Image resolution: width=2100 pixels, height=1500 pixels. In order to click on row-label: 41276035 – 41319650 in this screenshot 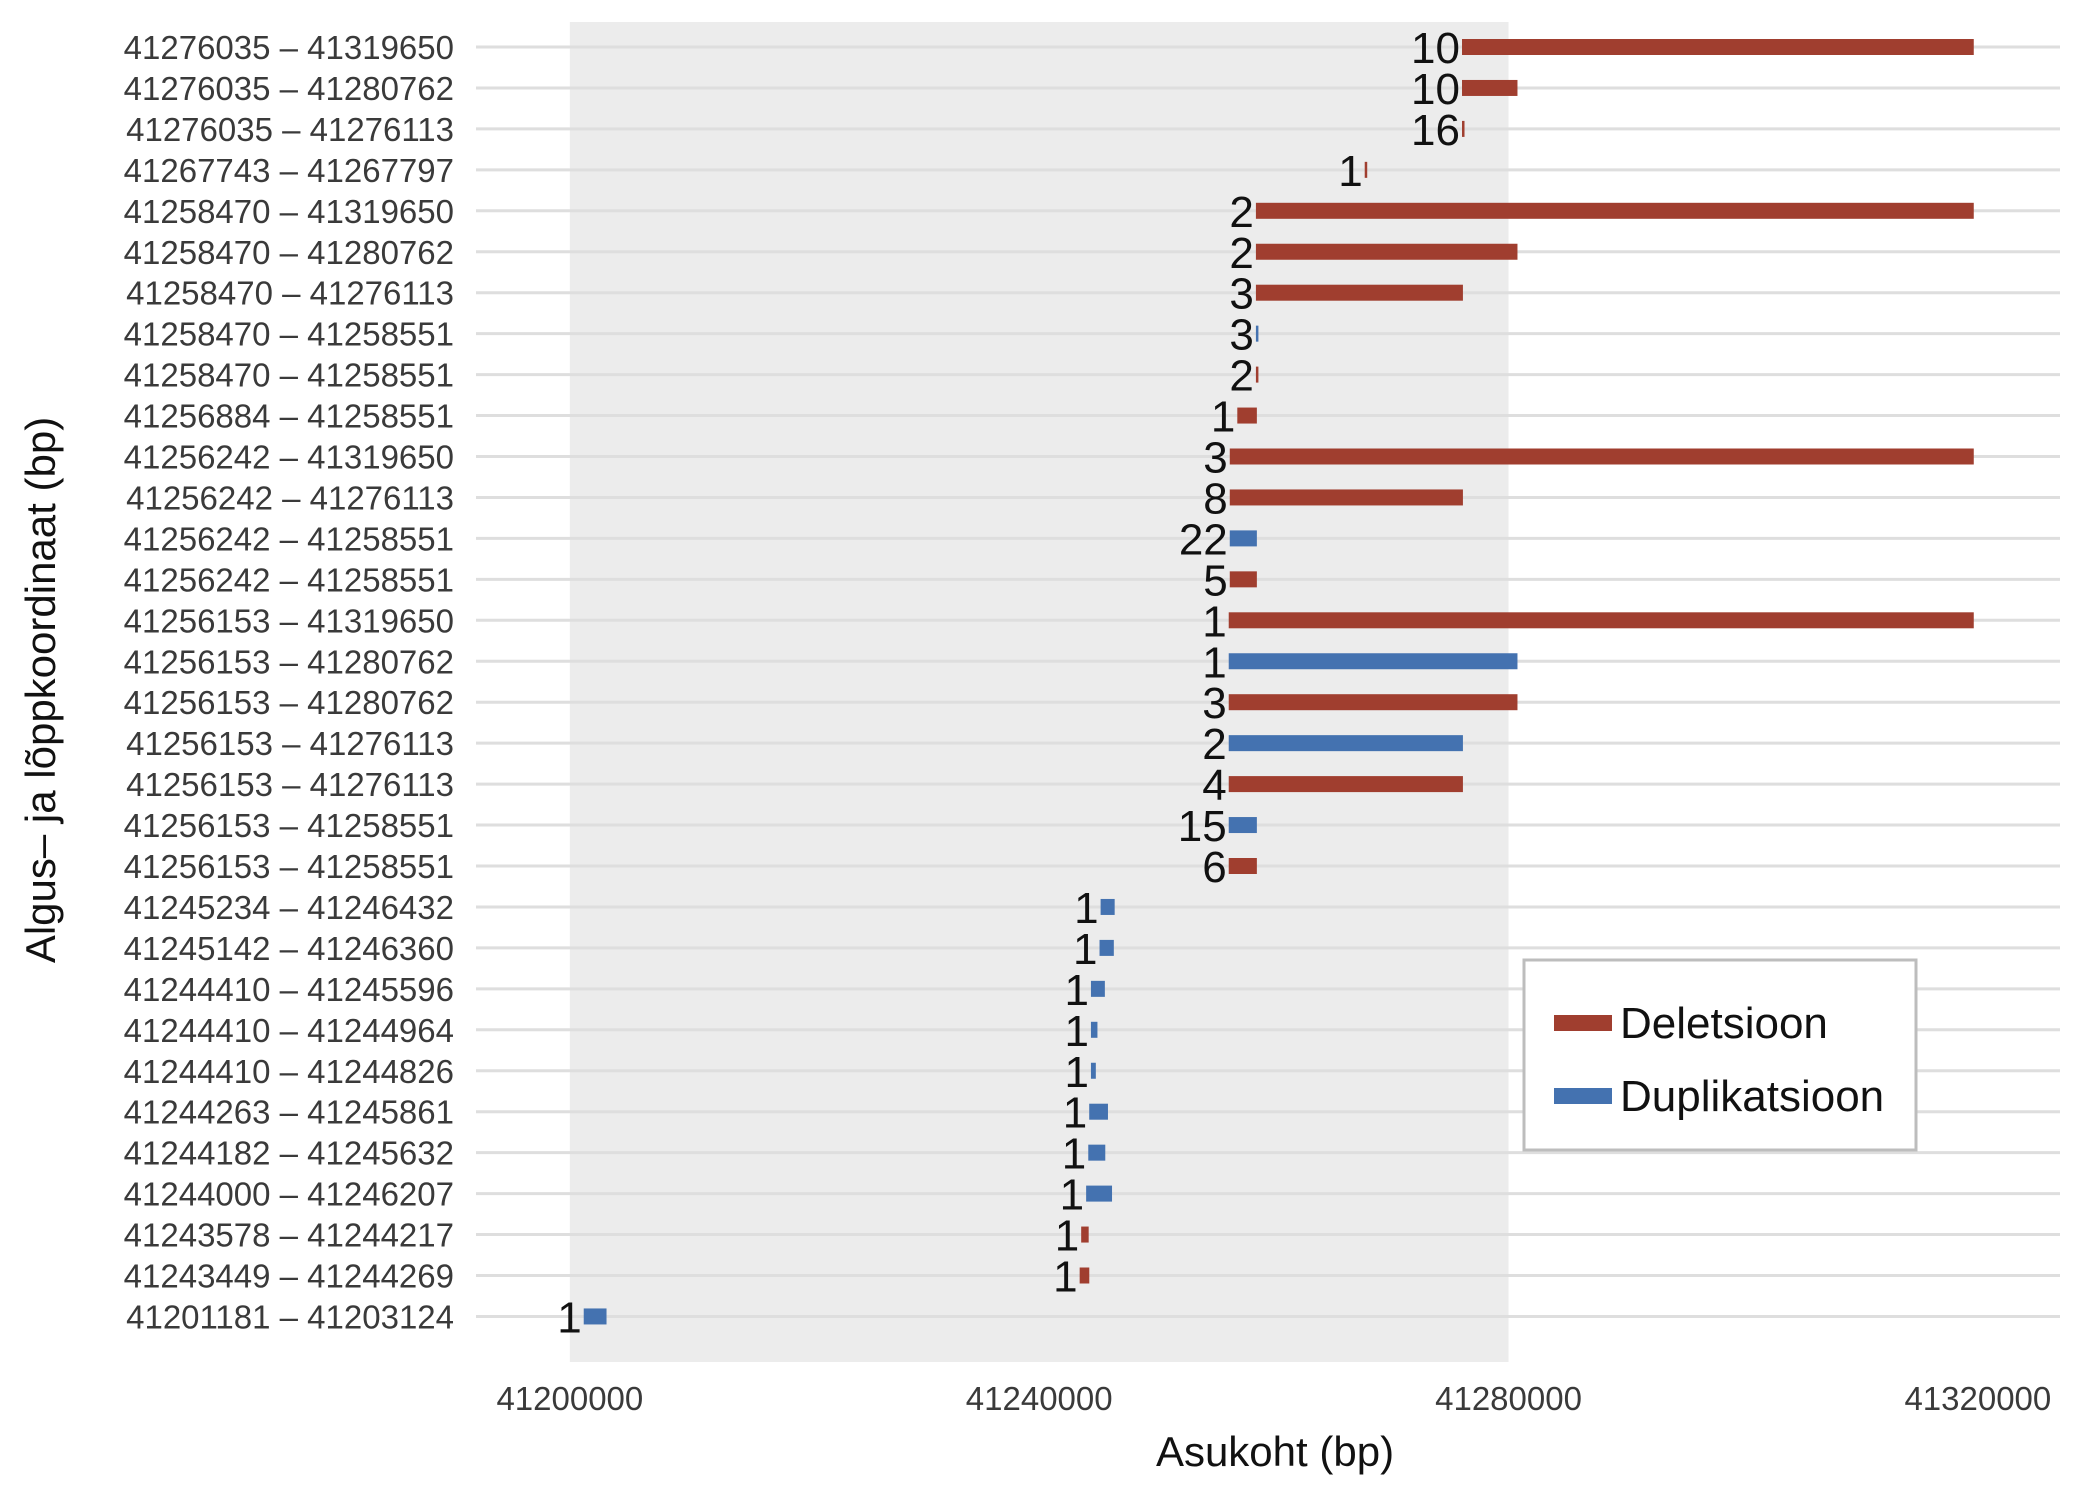, I will do `click(289, 47)`.